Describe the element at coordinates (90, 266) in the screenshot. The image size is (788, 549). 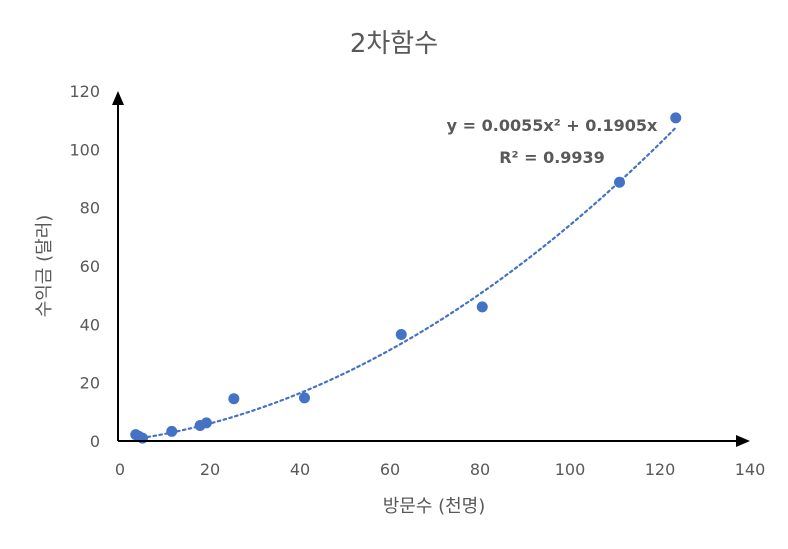
I see `y-tick-label: 60` at that location.